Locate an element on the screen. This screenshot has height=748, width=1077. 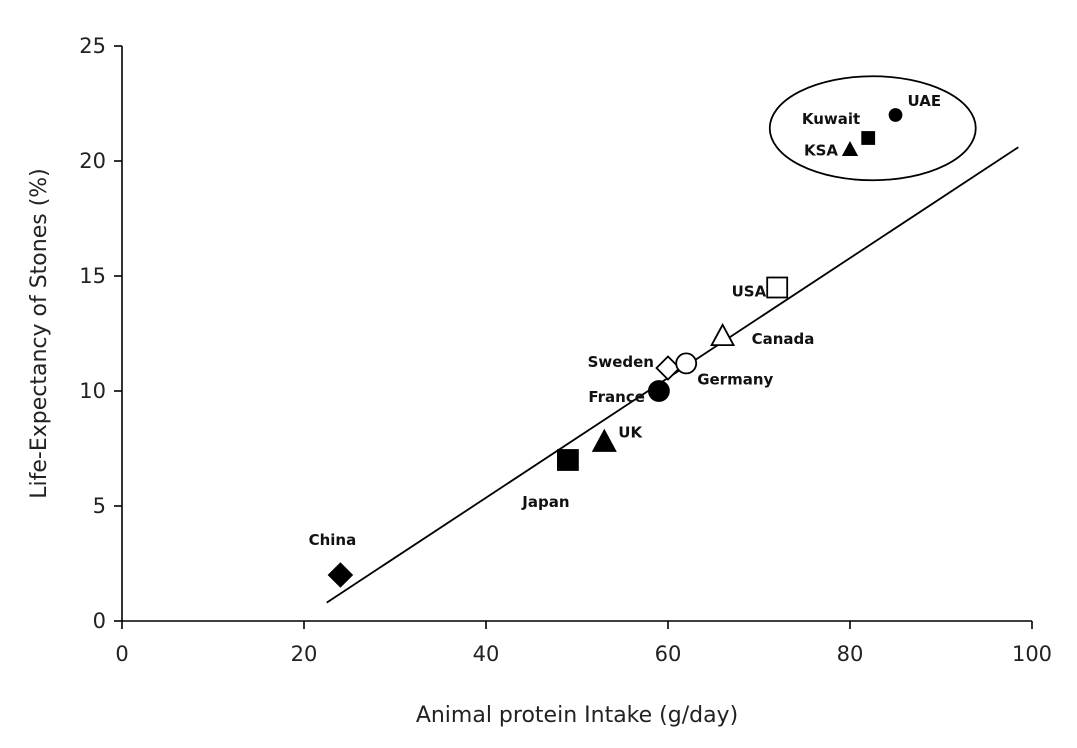
x-tick-label-60: 60 is located at coordinates (668, 654).